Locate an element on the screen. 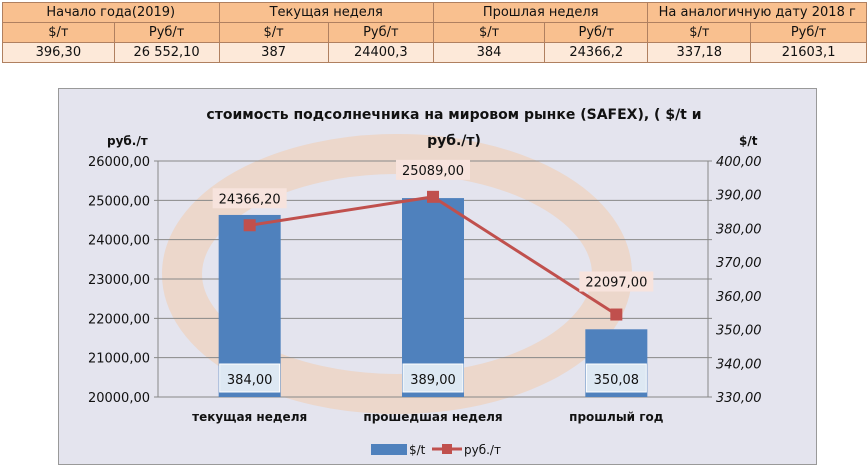 This screenshot has width=867, height=468. line-data-label: 25089,00 is located at coordinates (433, 171).